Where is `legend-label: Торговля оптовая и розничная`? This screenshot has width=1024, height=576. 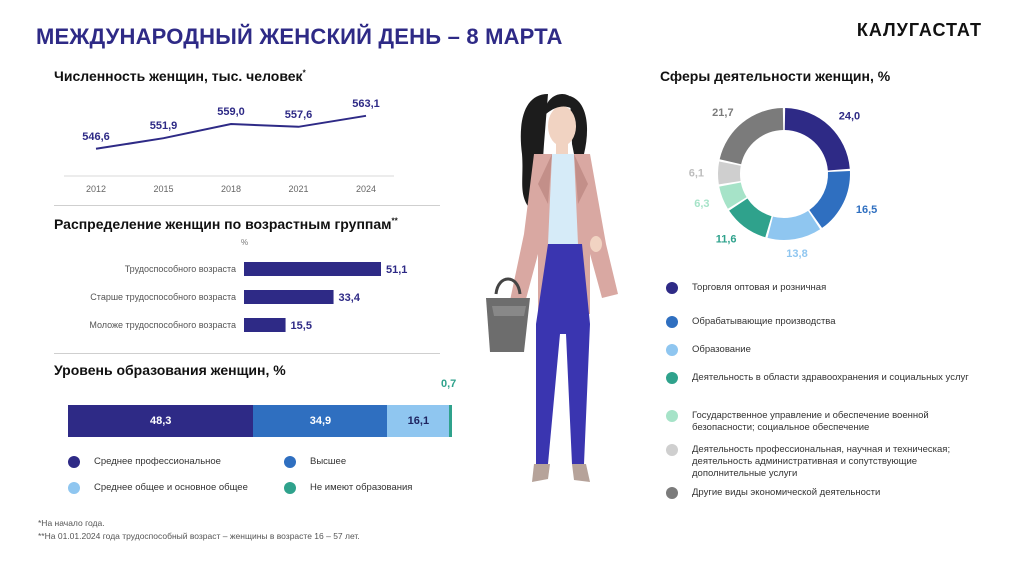
legend-label: Торговля оптовая и розничная is located at coordinates (759, 287).